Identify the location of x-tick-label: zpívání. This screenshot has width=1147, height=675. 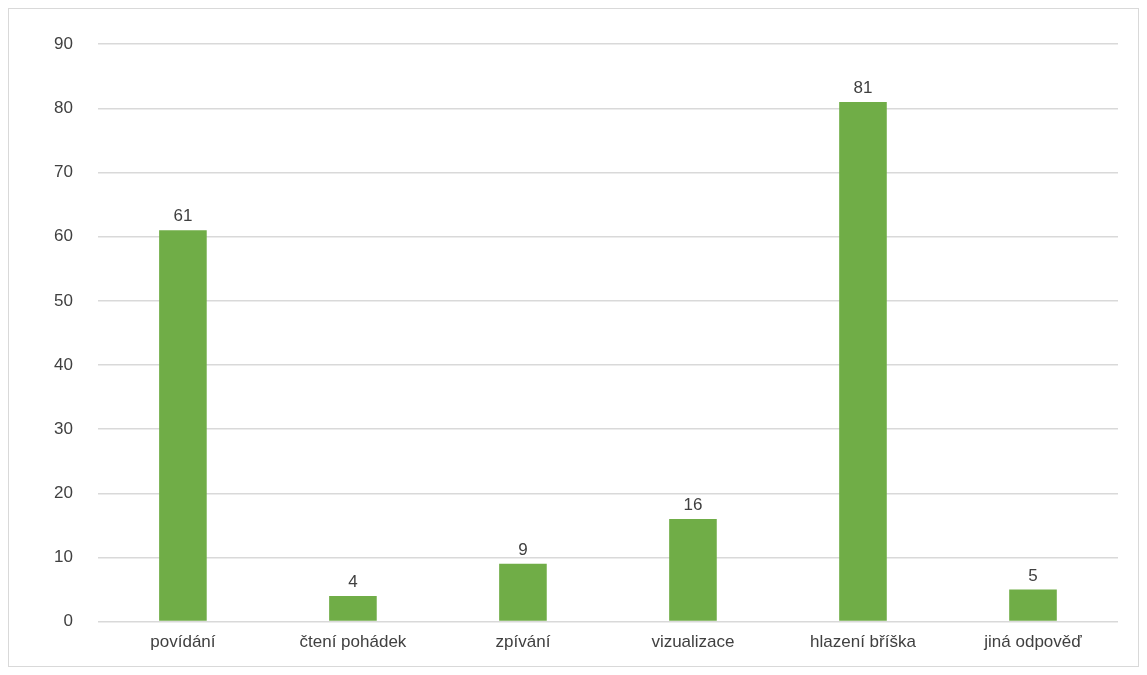
(523, 642).